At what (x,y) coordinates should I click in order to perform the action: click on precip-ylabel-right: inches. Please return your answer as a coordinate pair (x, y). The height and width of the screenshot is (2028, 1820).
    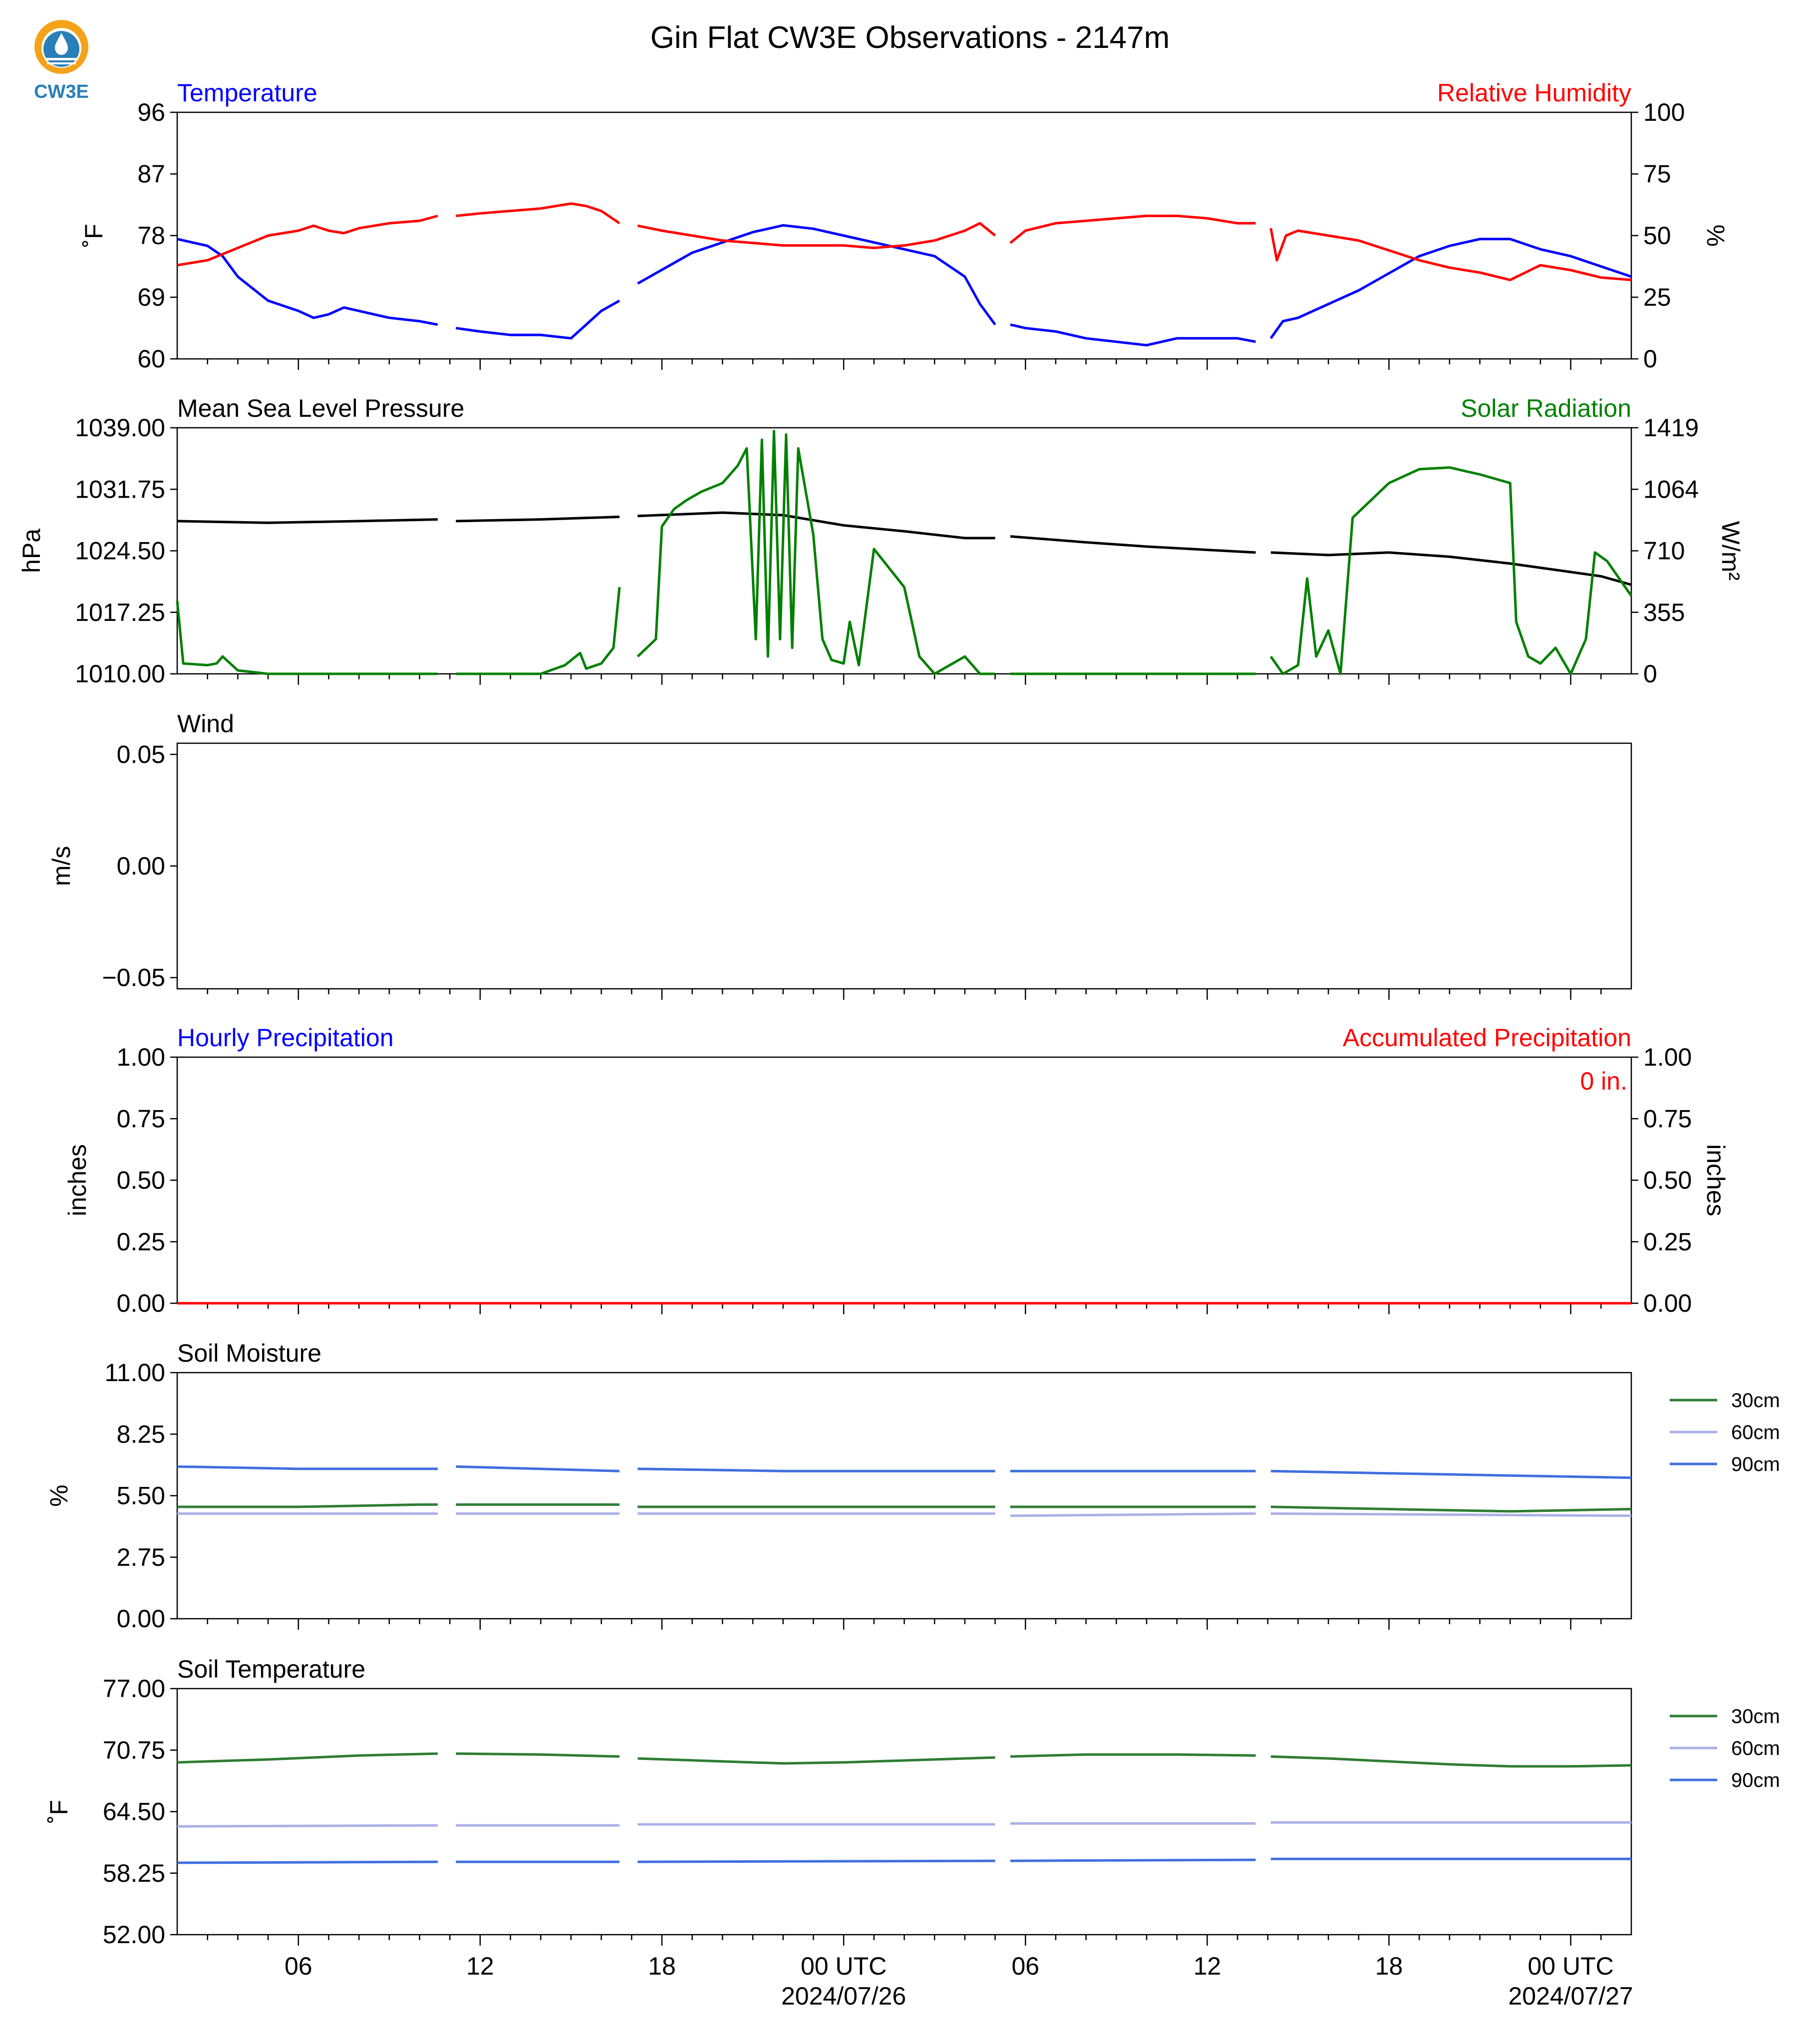
    Looking at the image, I should click on (1716, 1180).